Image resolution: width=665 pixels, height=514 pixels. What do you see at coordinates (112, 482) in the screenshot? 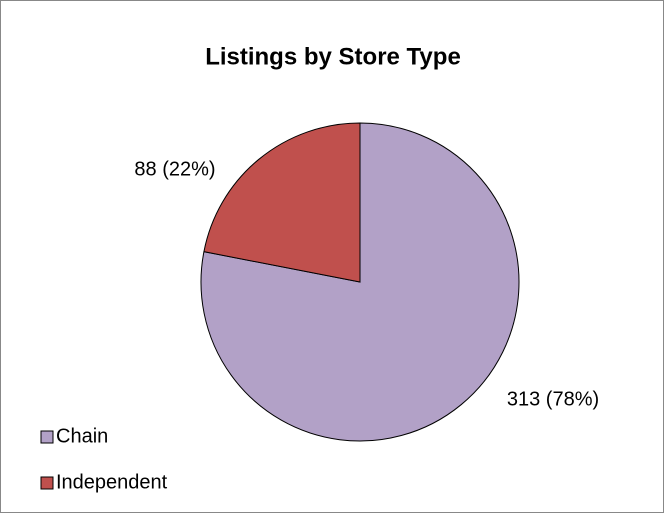
I see `legend-label: Independent` at bounding box center [112, 482].